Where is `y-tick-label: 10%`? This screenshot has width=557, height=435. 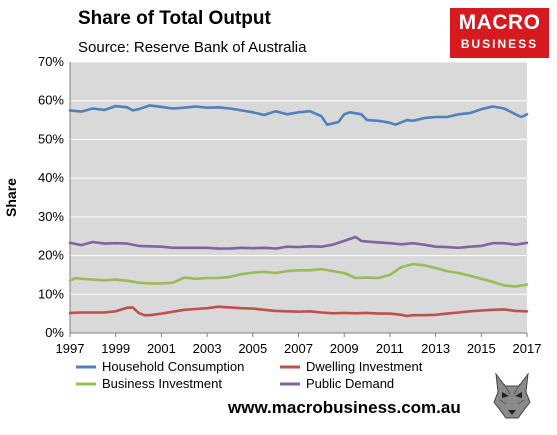 y-tick-label: 10% is located at coordinates (51, 293).